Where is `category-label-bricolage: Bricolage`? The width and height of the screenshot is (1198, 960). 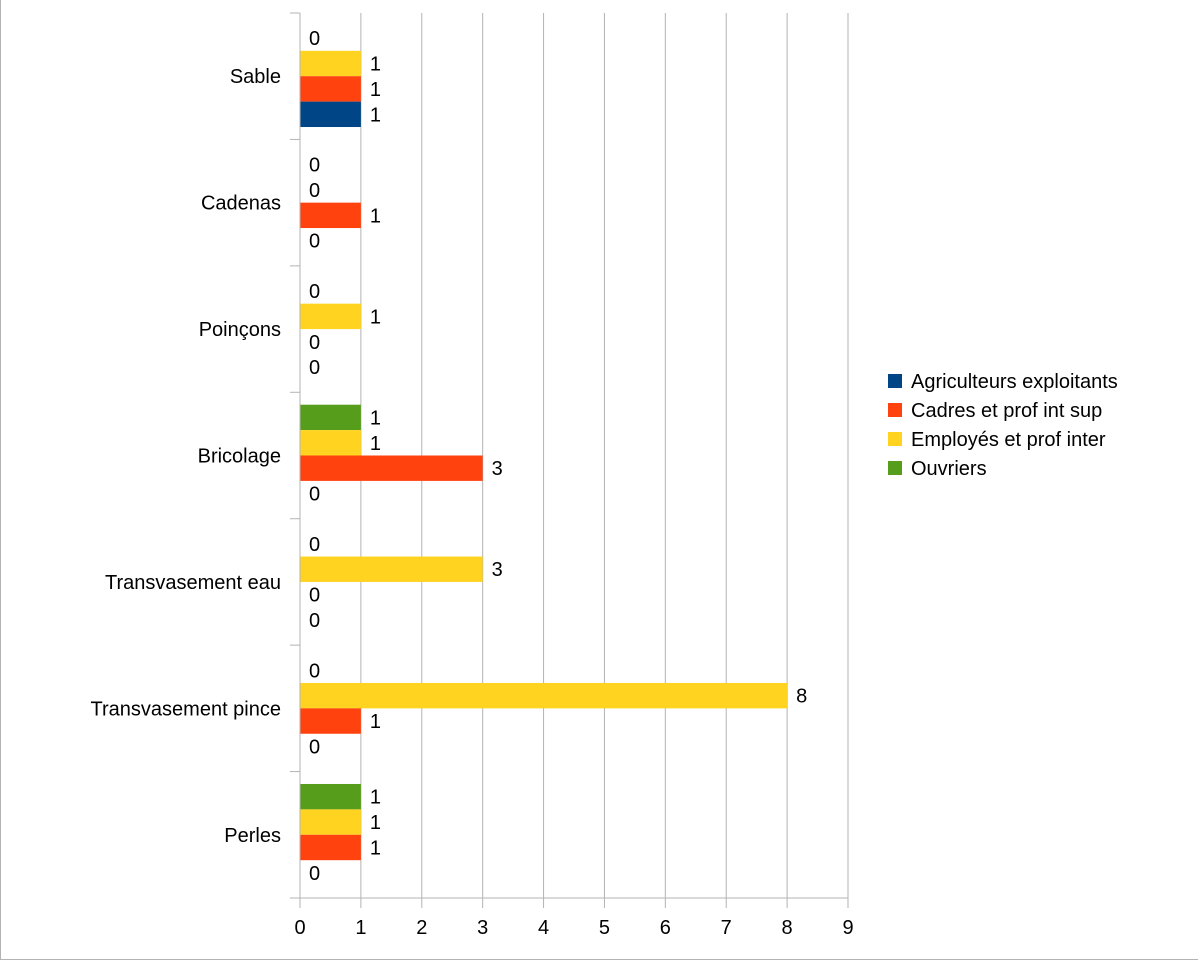
category-label-bricolage: Bricolage is located at coordinates (239, 457).